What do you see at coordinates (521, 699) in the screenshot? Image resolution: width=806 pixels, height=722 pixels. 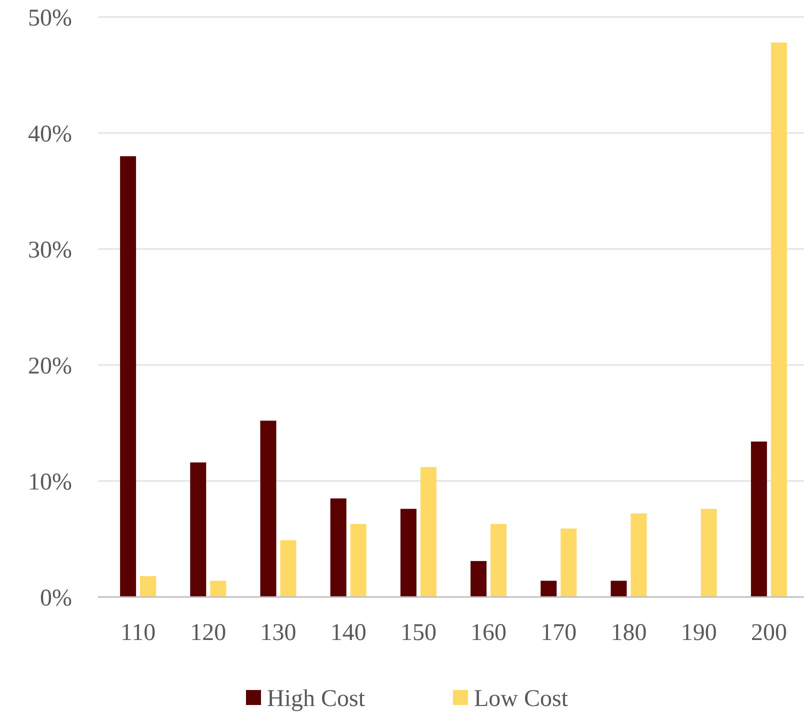 I see `legend-label: Low Cost` at bounding box center [521, 699].